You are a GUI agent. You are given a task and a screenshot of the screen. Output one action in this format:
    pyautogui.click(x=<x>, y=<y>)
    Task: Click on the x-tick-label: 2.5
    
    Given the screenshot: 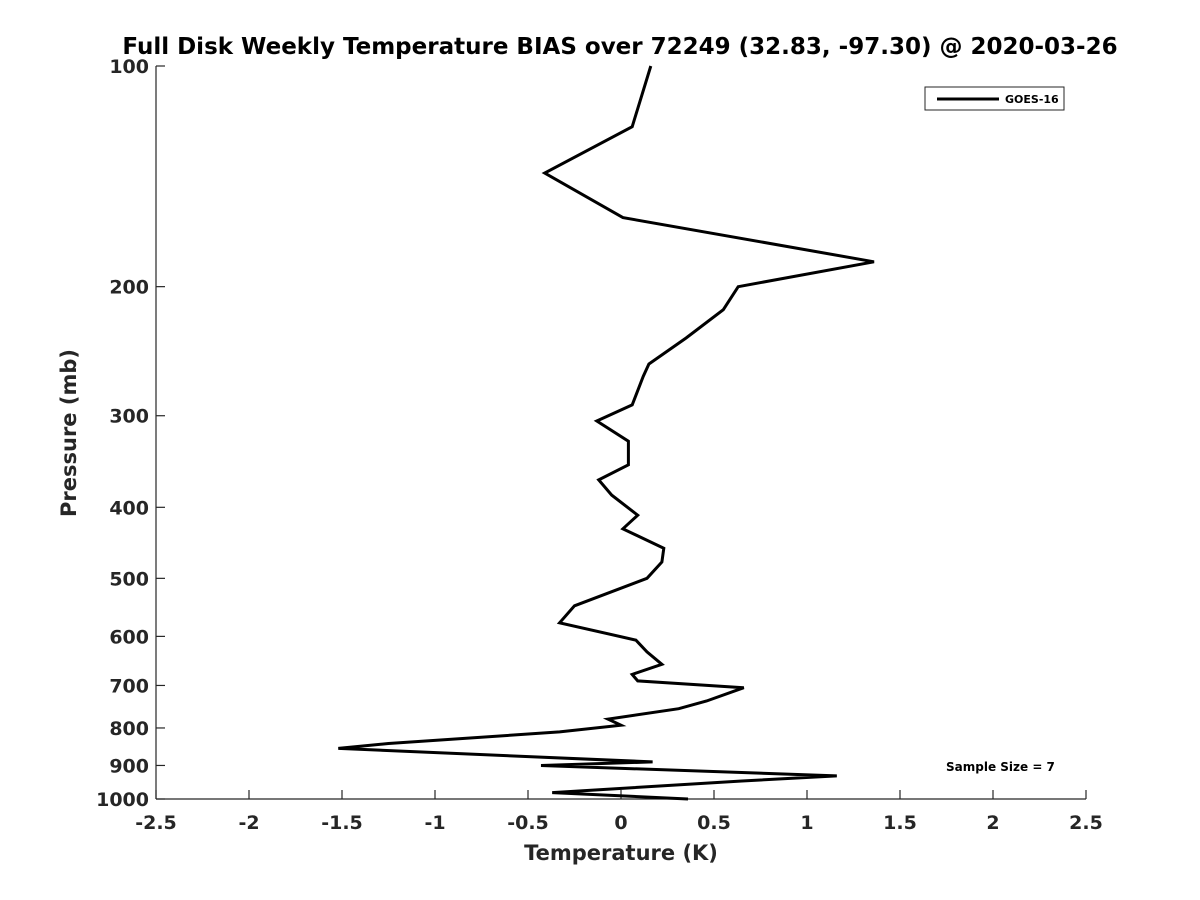 What is the action you would take?
    pyautogui.click(x=1086, y=823)
    